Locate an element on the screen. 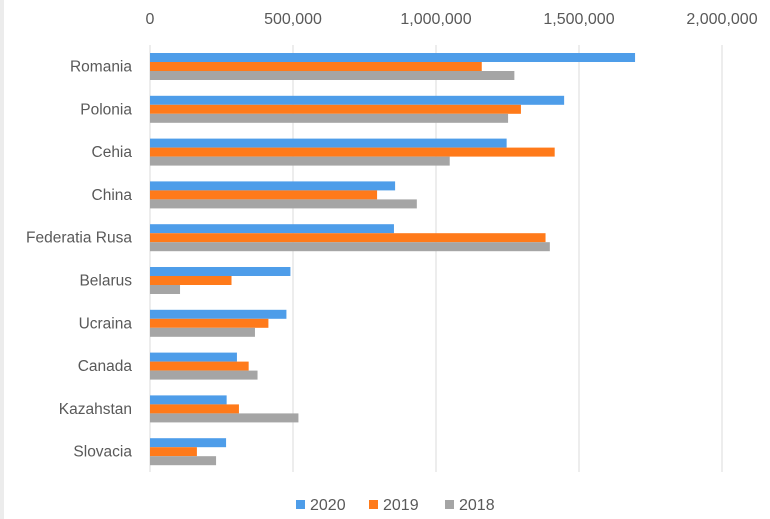  category-label: China is located at coordinates (112, 195).